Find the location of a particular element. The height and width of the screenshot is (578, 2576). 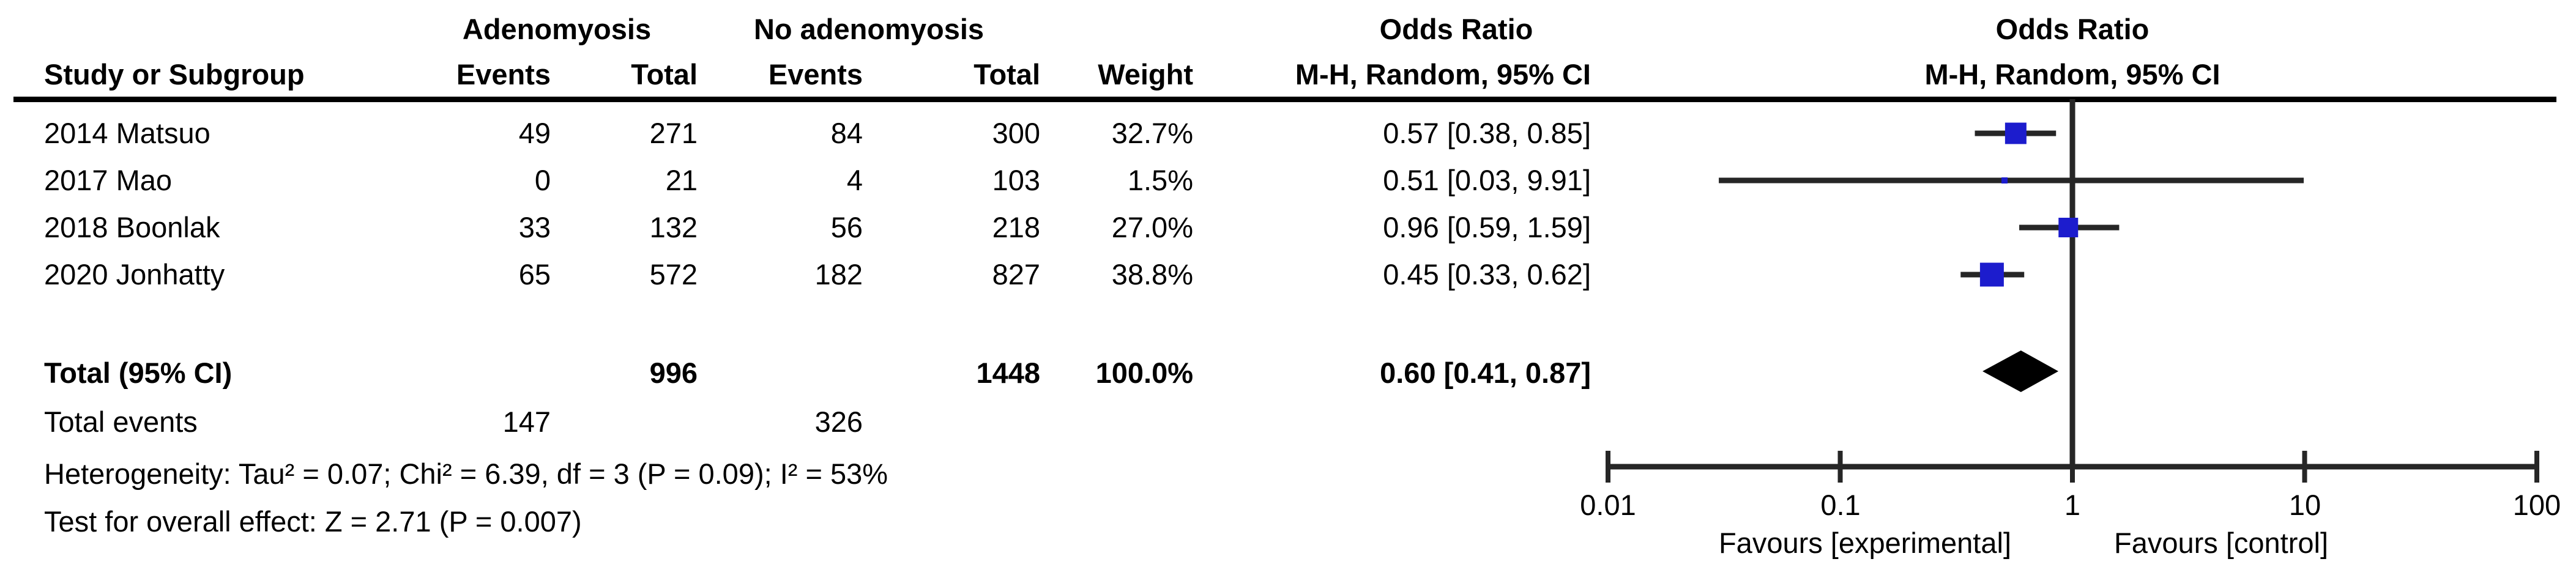

total-row-total1: 996 is located at coordinates (674, 373).